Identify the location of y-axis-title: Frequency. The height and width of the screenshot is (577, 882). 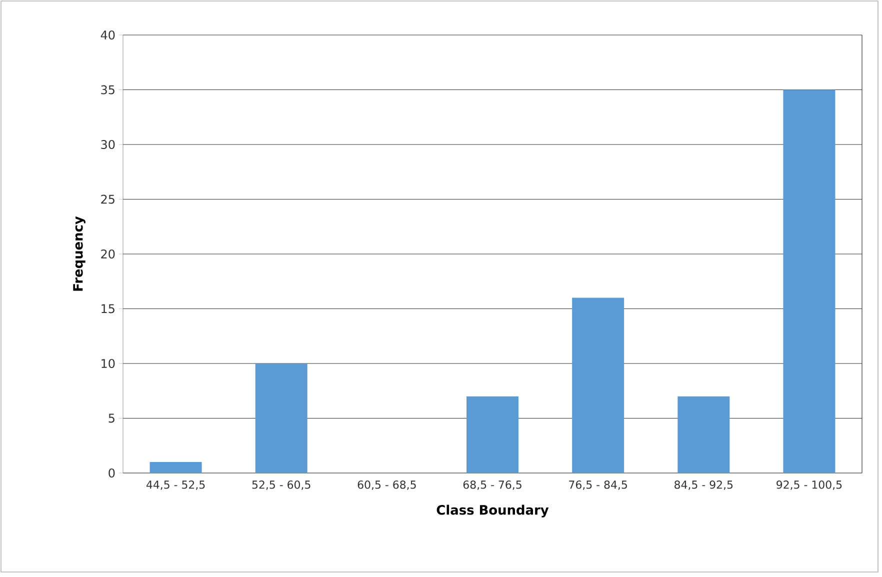
(79, 253).